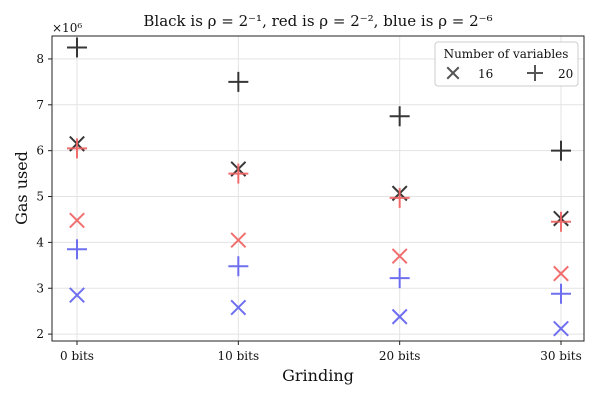 The width and height of the screenshot is (600, 400). What do you see at coordinates (77, 356) in the screenshot?
I see `x-tick-label: 0 bits` at bounding box center [77, 356].